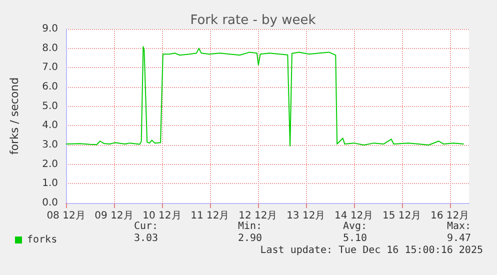 The height and width of the screenshot is (275, 497). I want to click on text: 9.47, so click(459, 238).